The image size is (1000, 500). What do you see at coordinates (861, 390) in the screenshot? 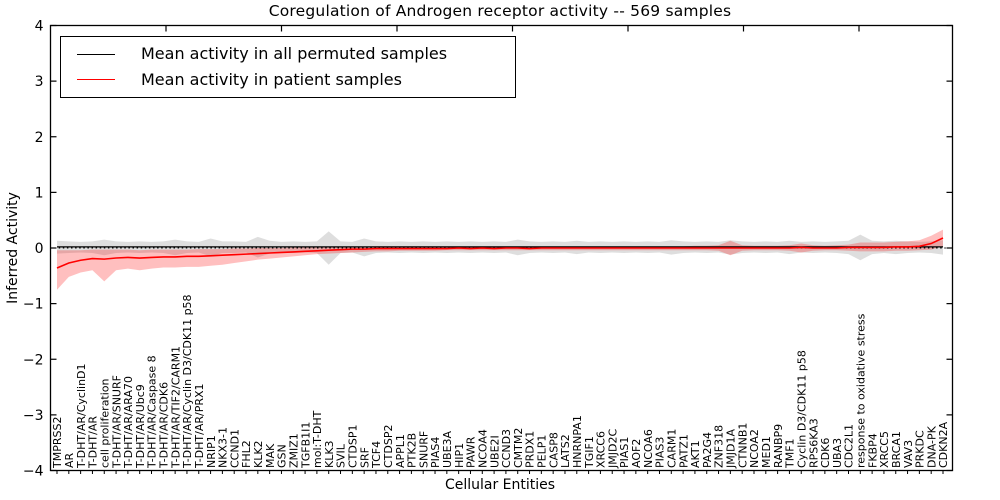
I see `x-category-label: response to oxidative stress` at bounding box center [861, 390].